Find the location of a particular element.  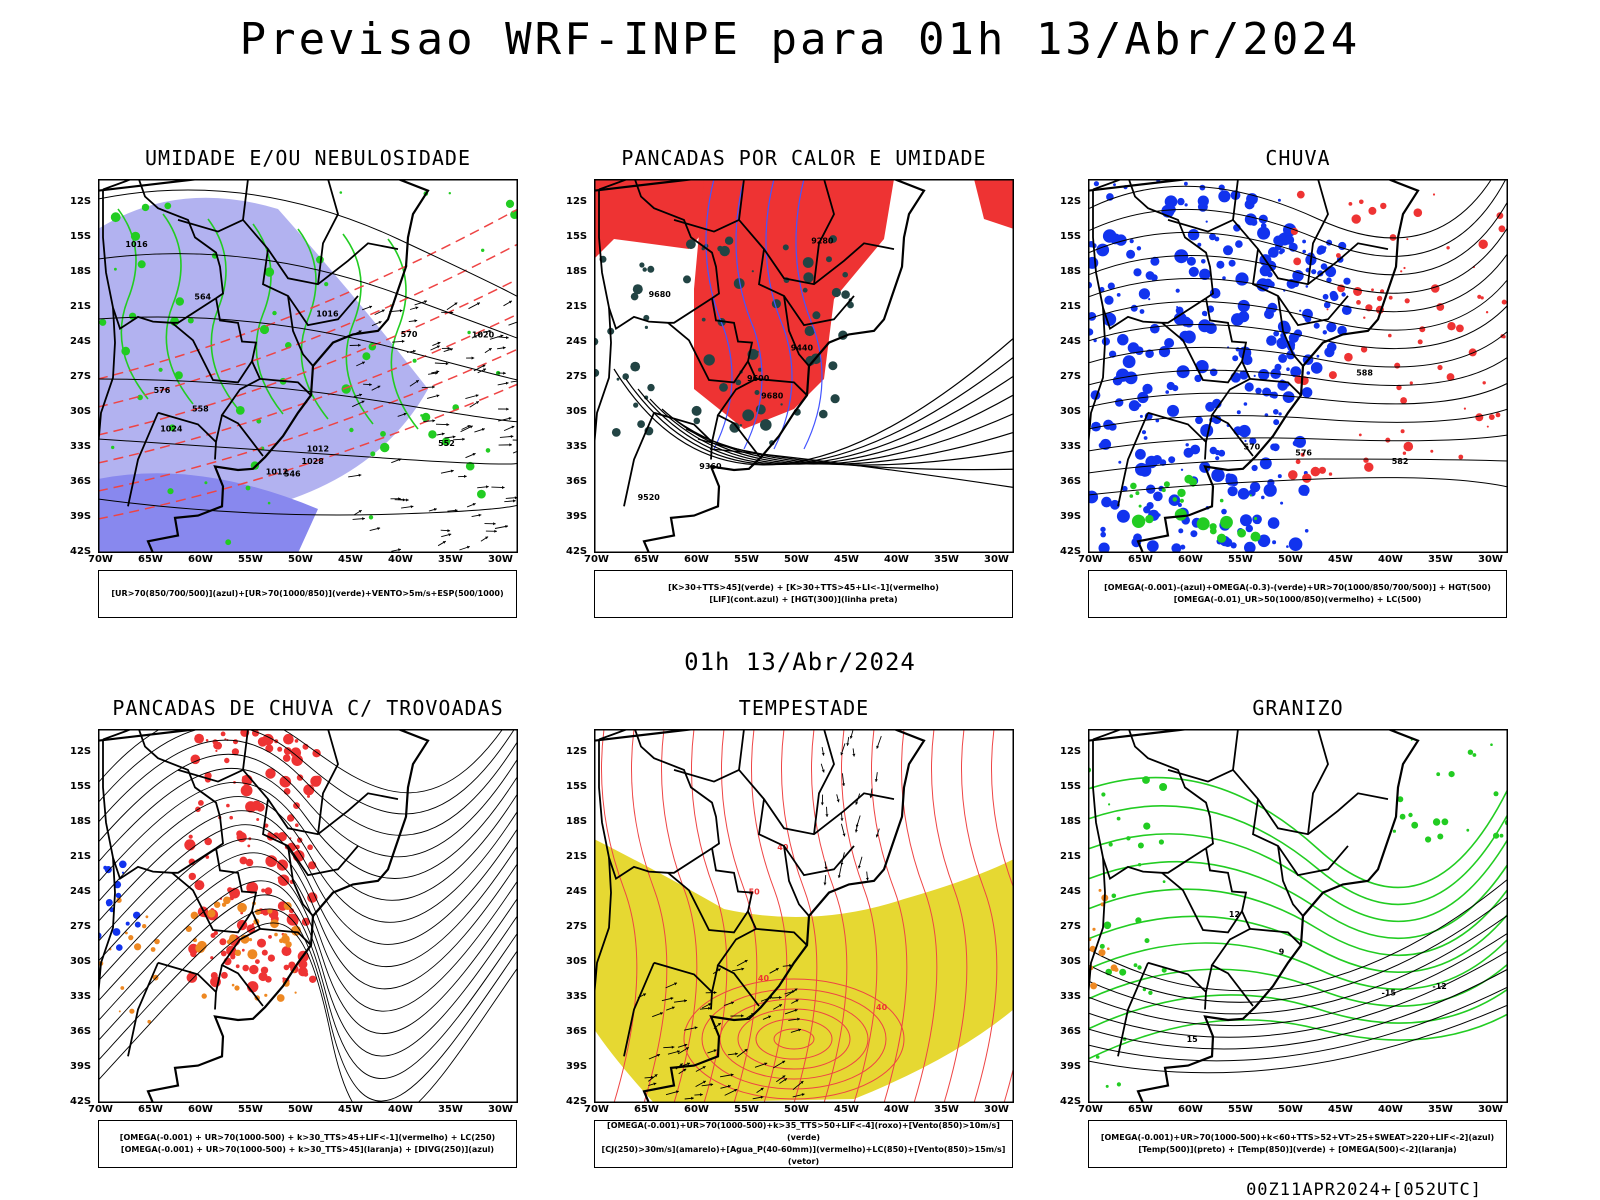

coastline is located at coordinates (1254, 366).